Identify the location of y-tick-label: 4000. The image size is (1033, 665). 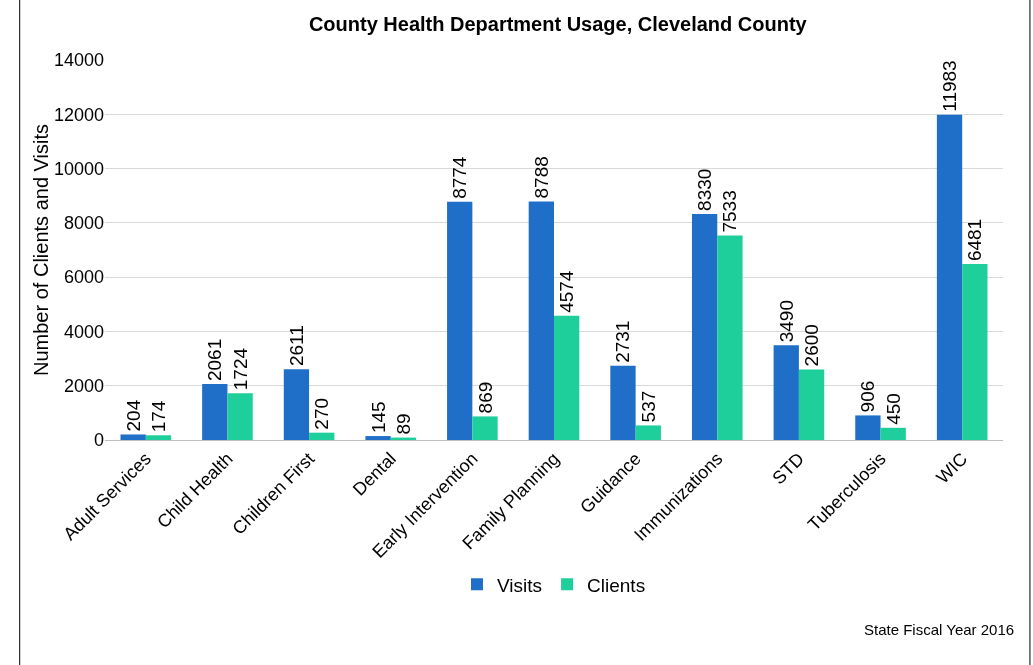
(83, 331).